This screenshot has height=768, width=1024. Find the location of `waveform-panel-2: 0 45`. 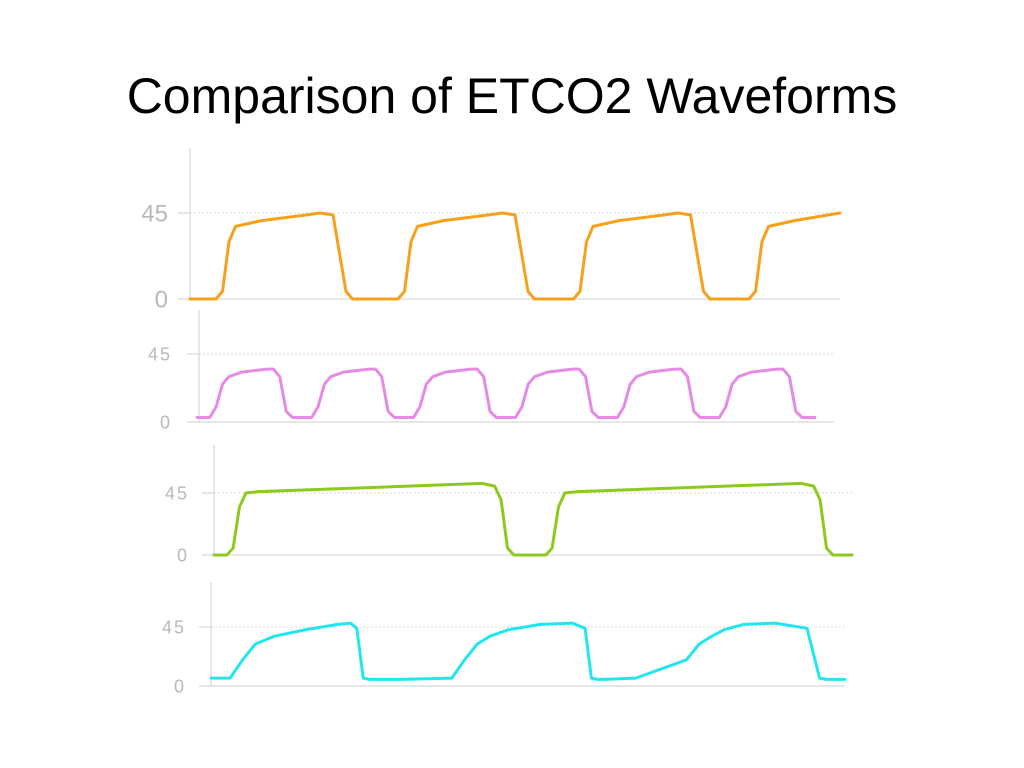

waveform-panel-2: 0 45 is located at coordinates (491, 371).